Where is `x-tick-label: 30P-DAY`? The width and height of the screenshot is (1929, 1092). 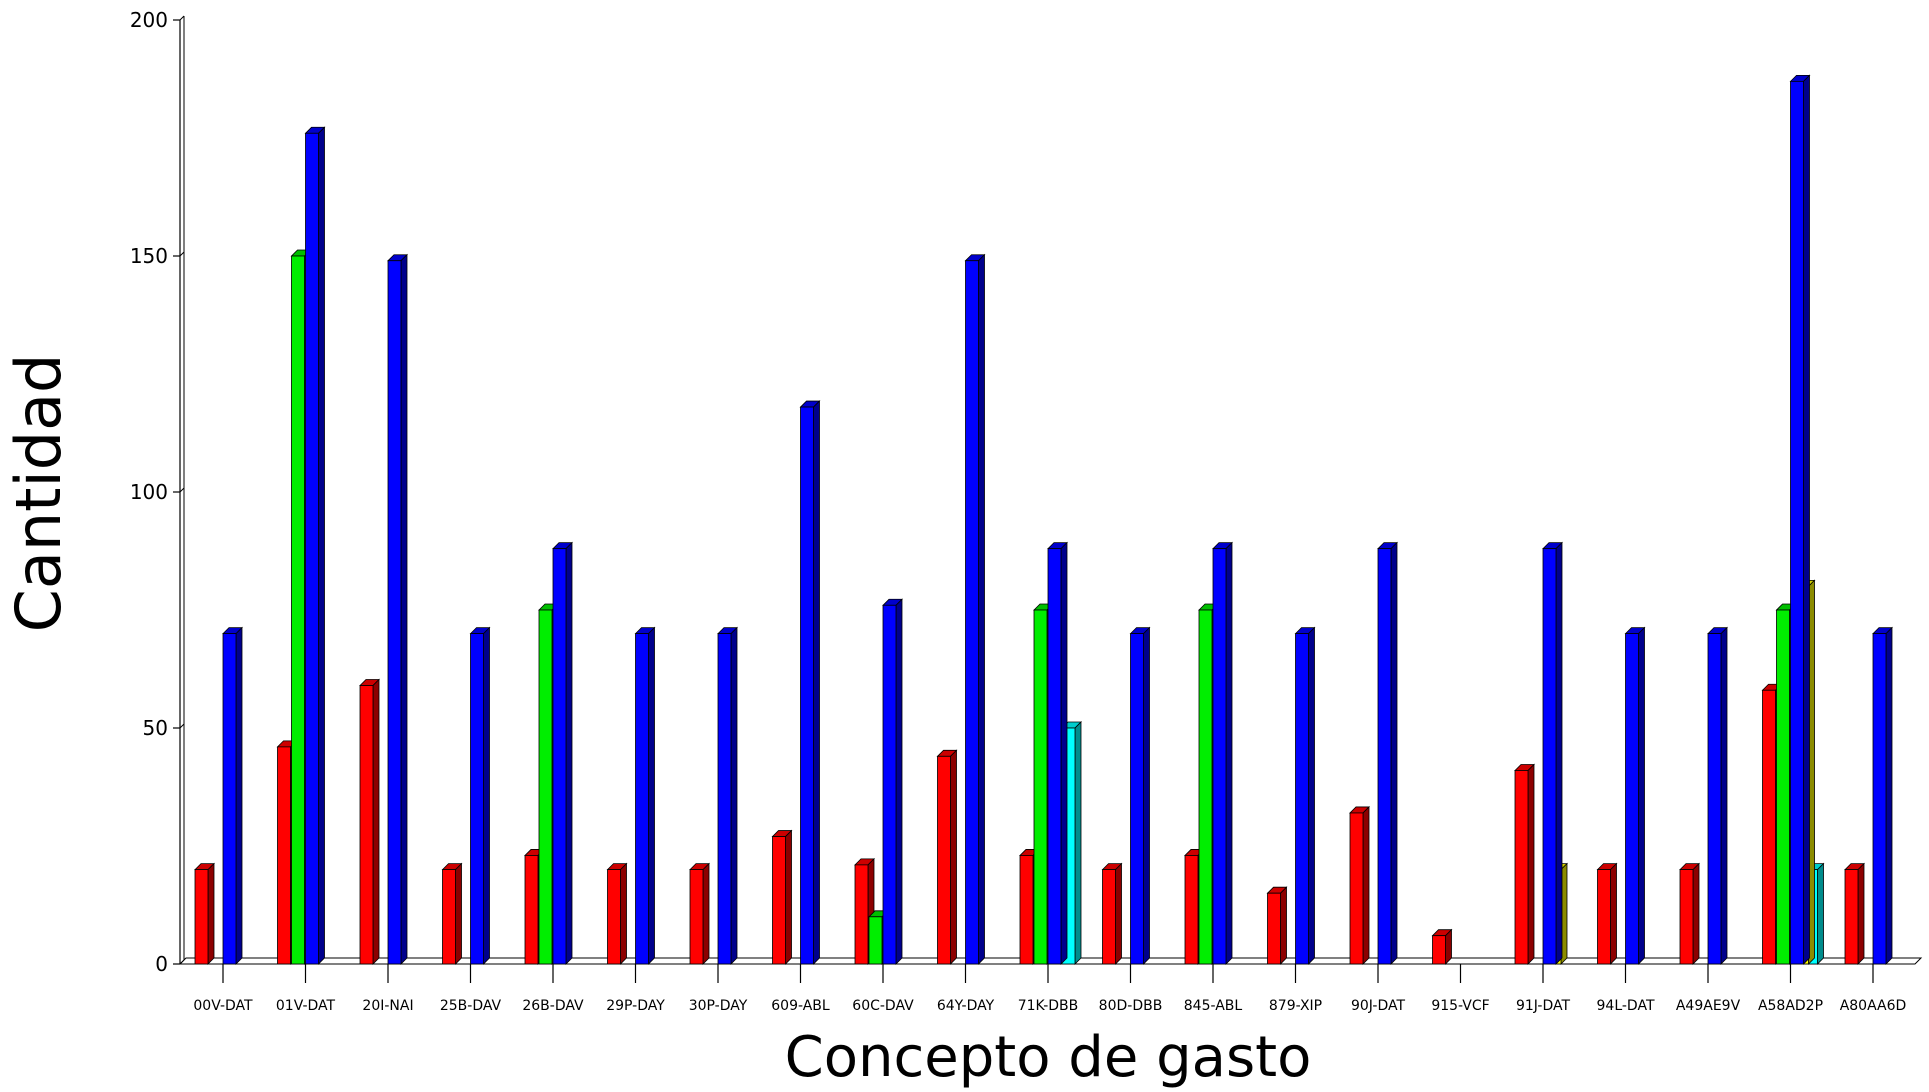 x-tick-label: 30P-DAY is located at coordinates (718, 1006).